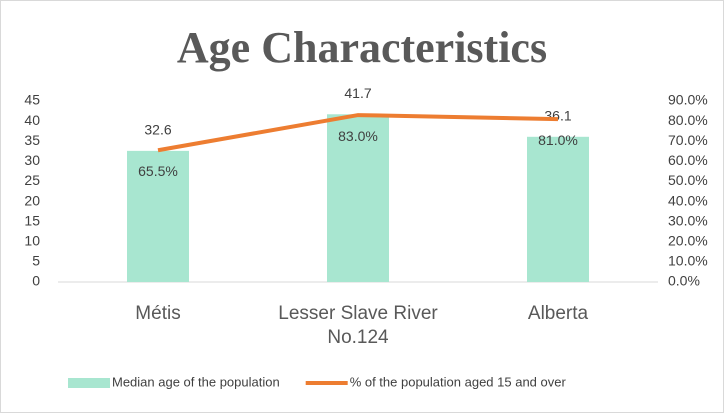  Describe the element at coordinates (36, 281) in the screenshot. I see `y-tick-label: 0` at that location.